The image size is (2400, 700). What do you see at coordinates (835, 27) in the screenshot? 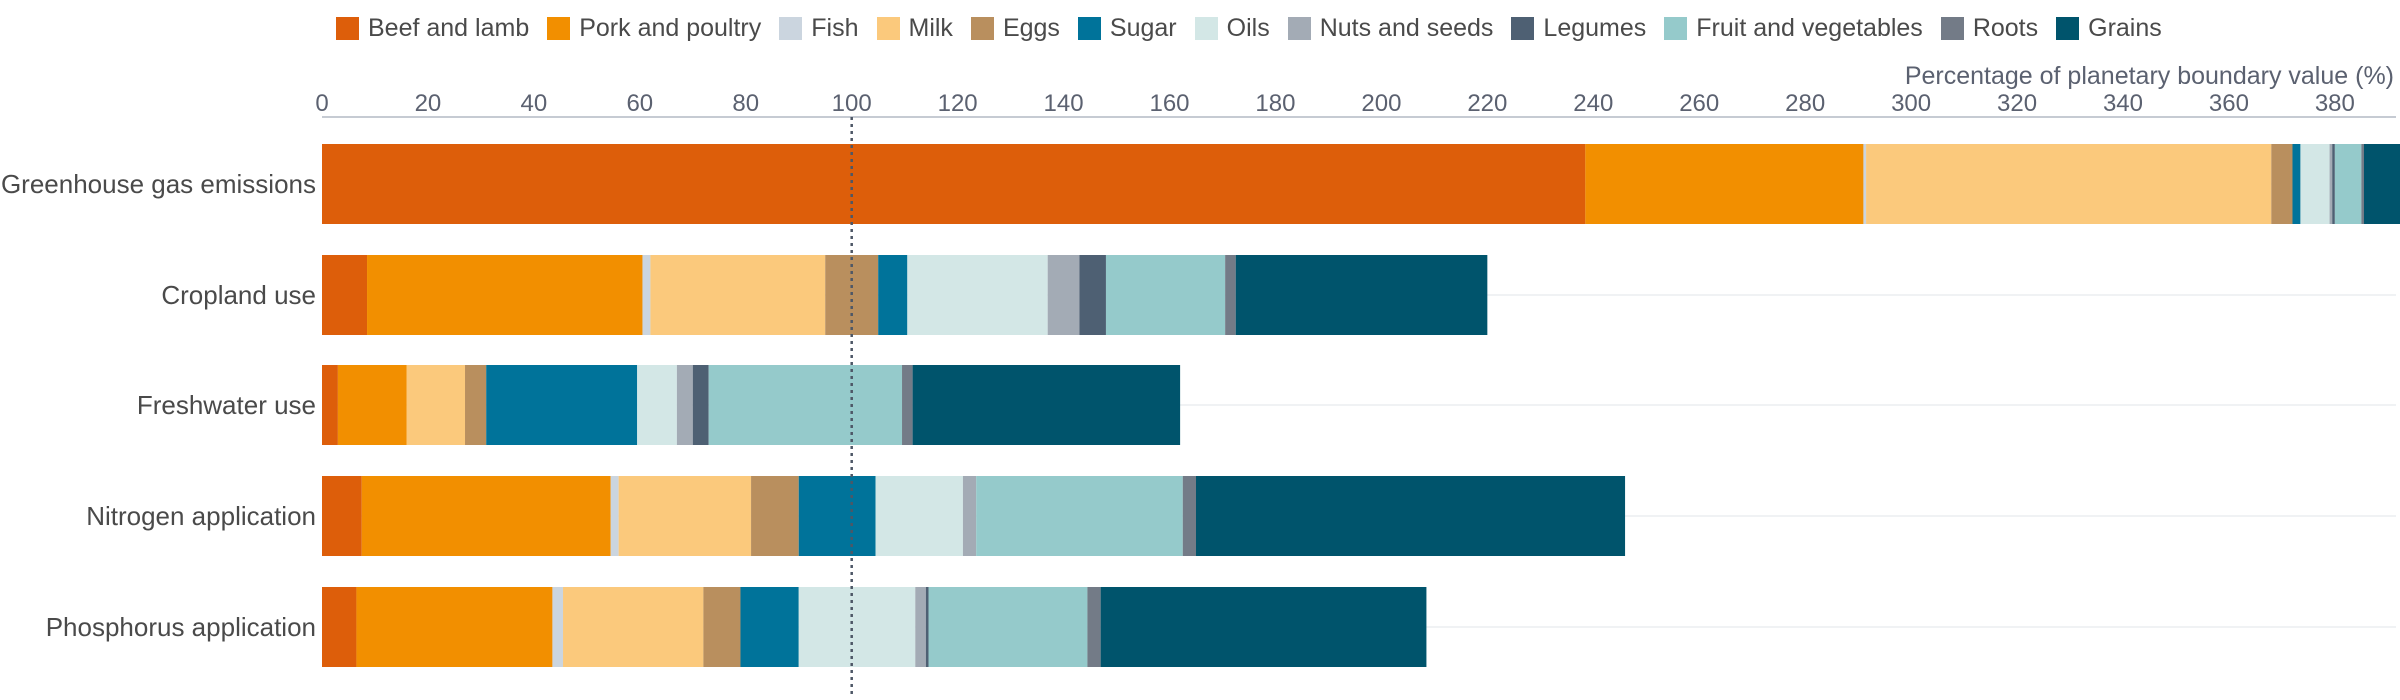
I see `legend-label: Fish` at bounding box center [835, 27].